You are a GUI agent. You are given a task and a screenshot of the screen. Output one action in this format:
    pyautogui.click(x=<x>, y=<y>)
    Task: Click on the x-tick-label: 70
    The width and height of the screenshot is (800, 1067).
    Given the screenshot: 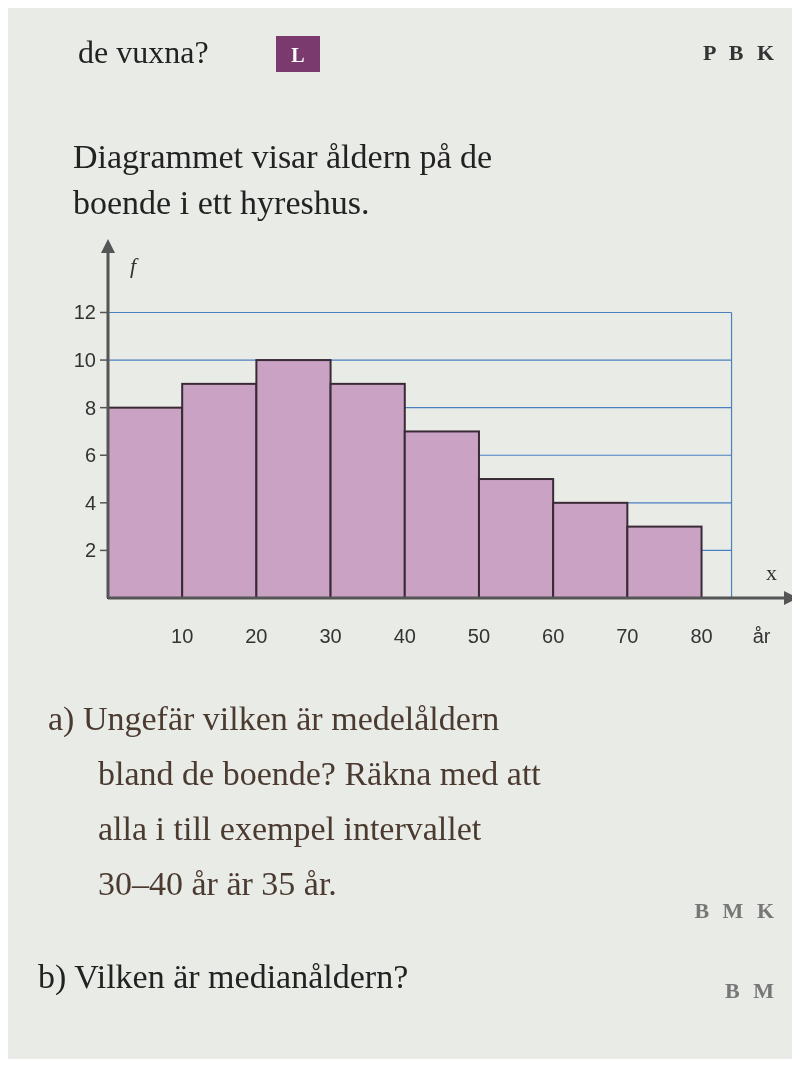 What is the action you would take?
    pyautogui.click(x=627, y=636)
    